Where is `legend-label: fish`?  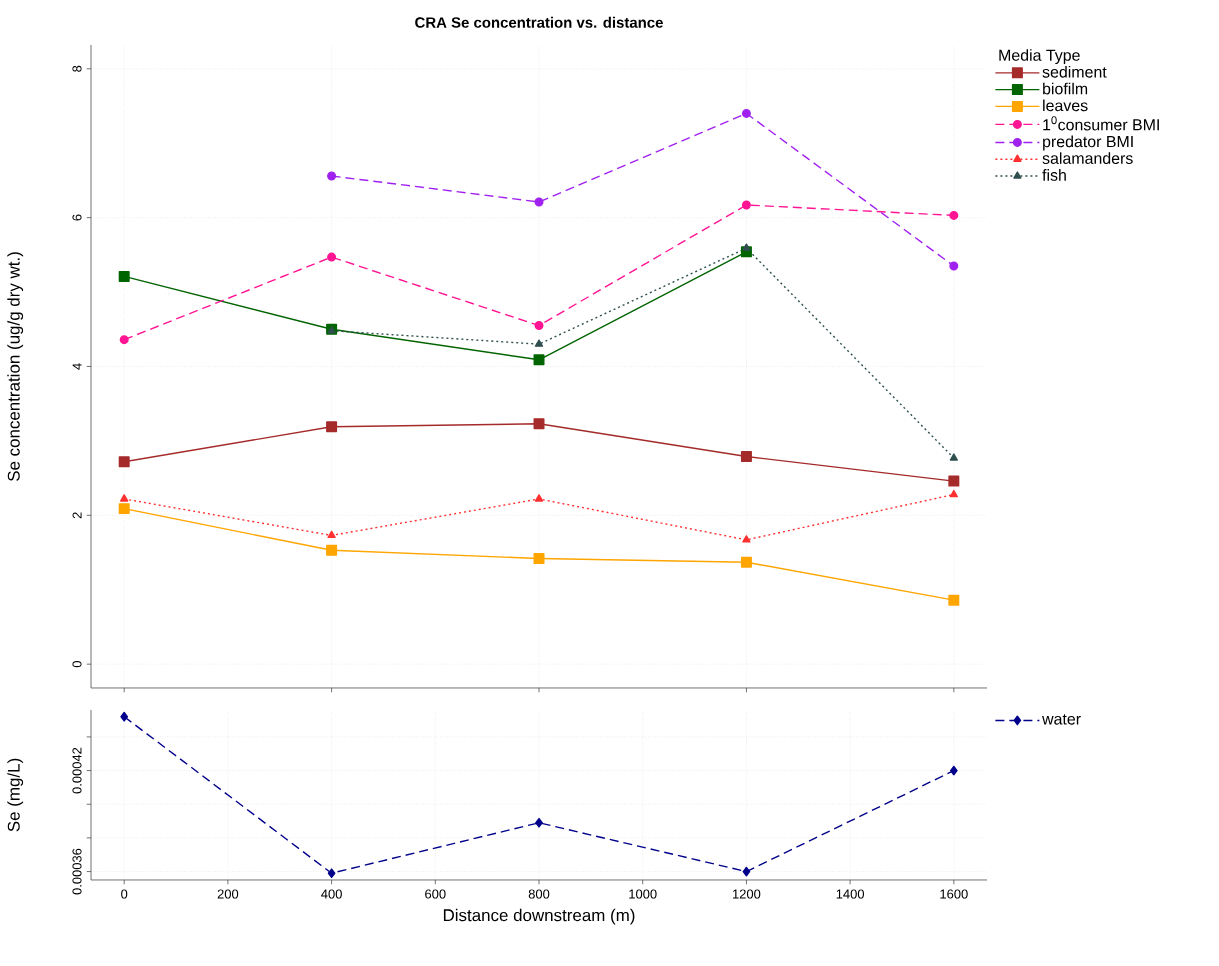
legend-label: fish is located at coordinates (1054, 175).